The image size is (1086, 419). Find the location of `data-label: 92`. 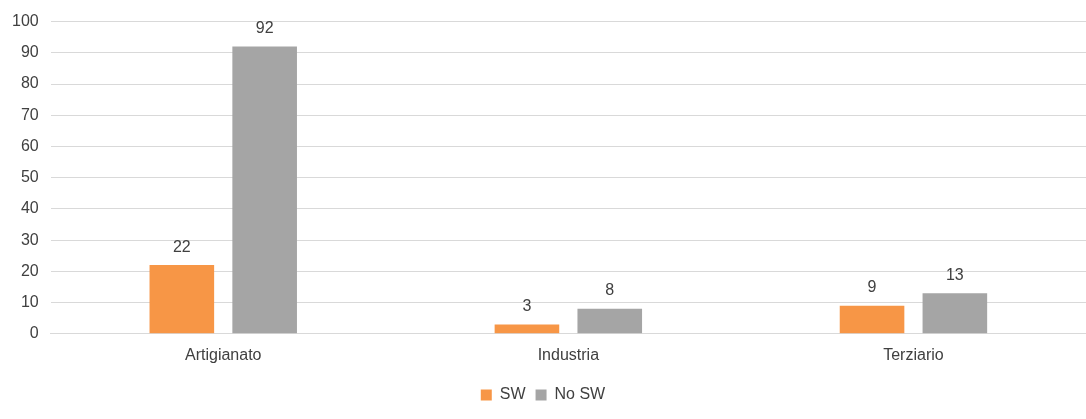

data-label: 92 is located at coordinates (264, 27).